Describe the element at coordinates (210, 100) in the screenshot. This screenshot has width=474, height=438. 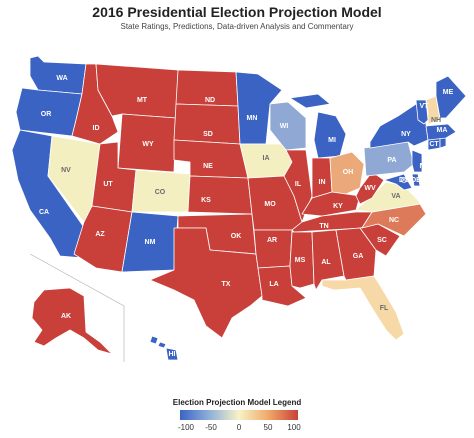
I see `label-nd: ND` at that location.